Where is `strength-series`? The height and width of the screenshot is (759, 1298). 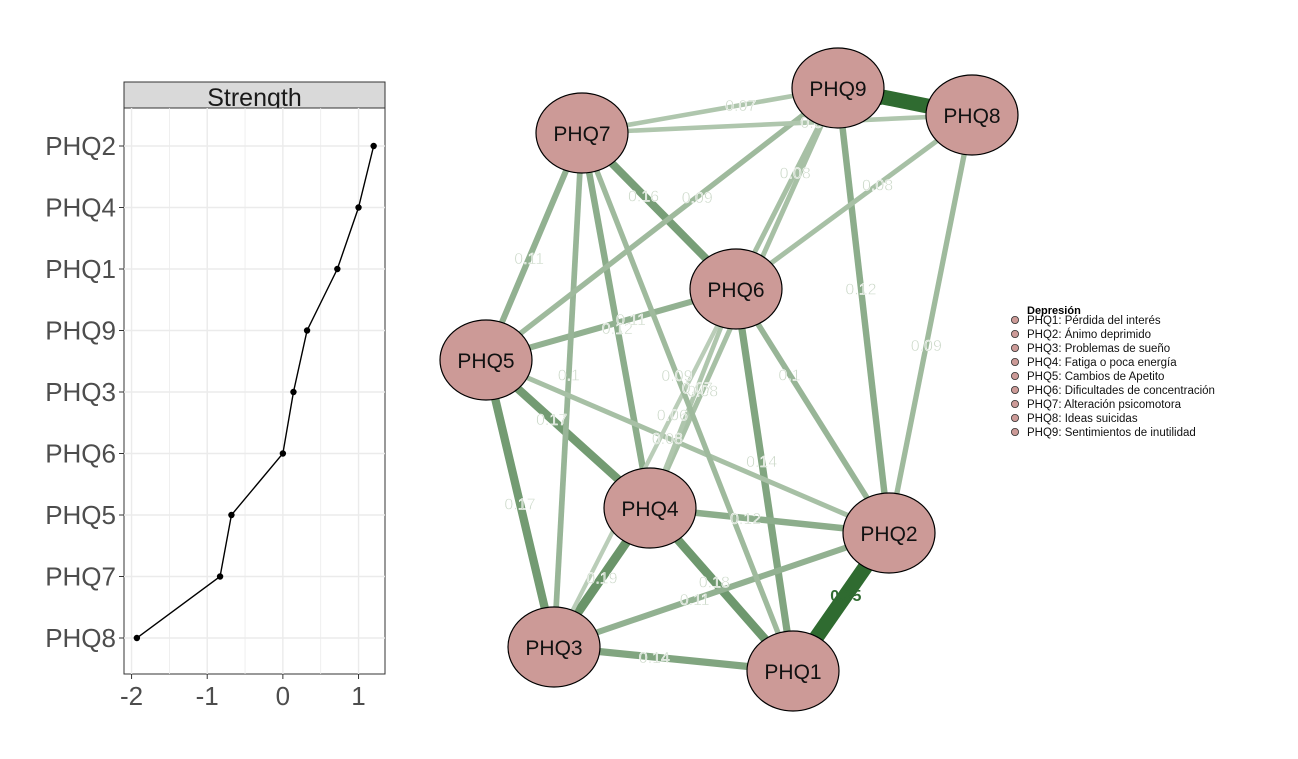 strength-series is located at coordinates (255, 392).